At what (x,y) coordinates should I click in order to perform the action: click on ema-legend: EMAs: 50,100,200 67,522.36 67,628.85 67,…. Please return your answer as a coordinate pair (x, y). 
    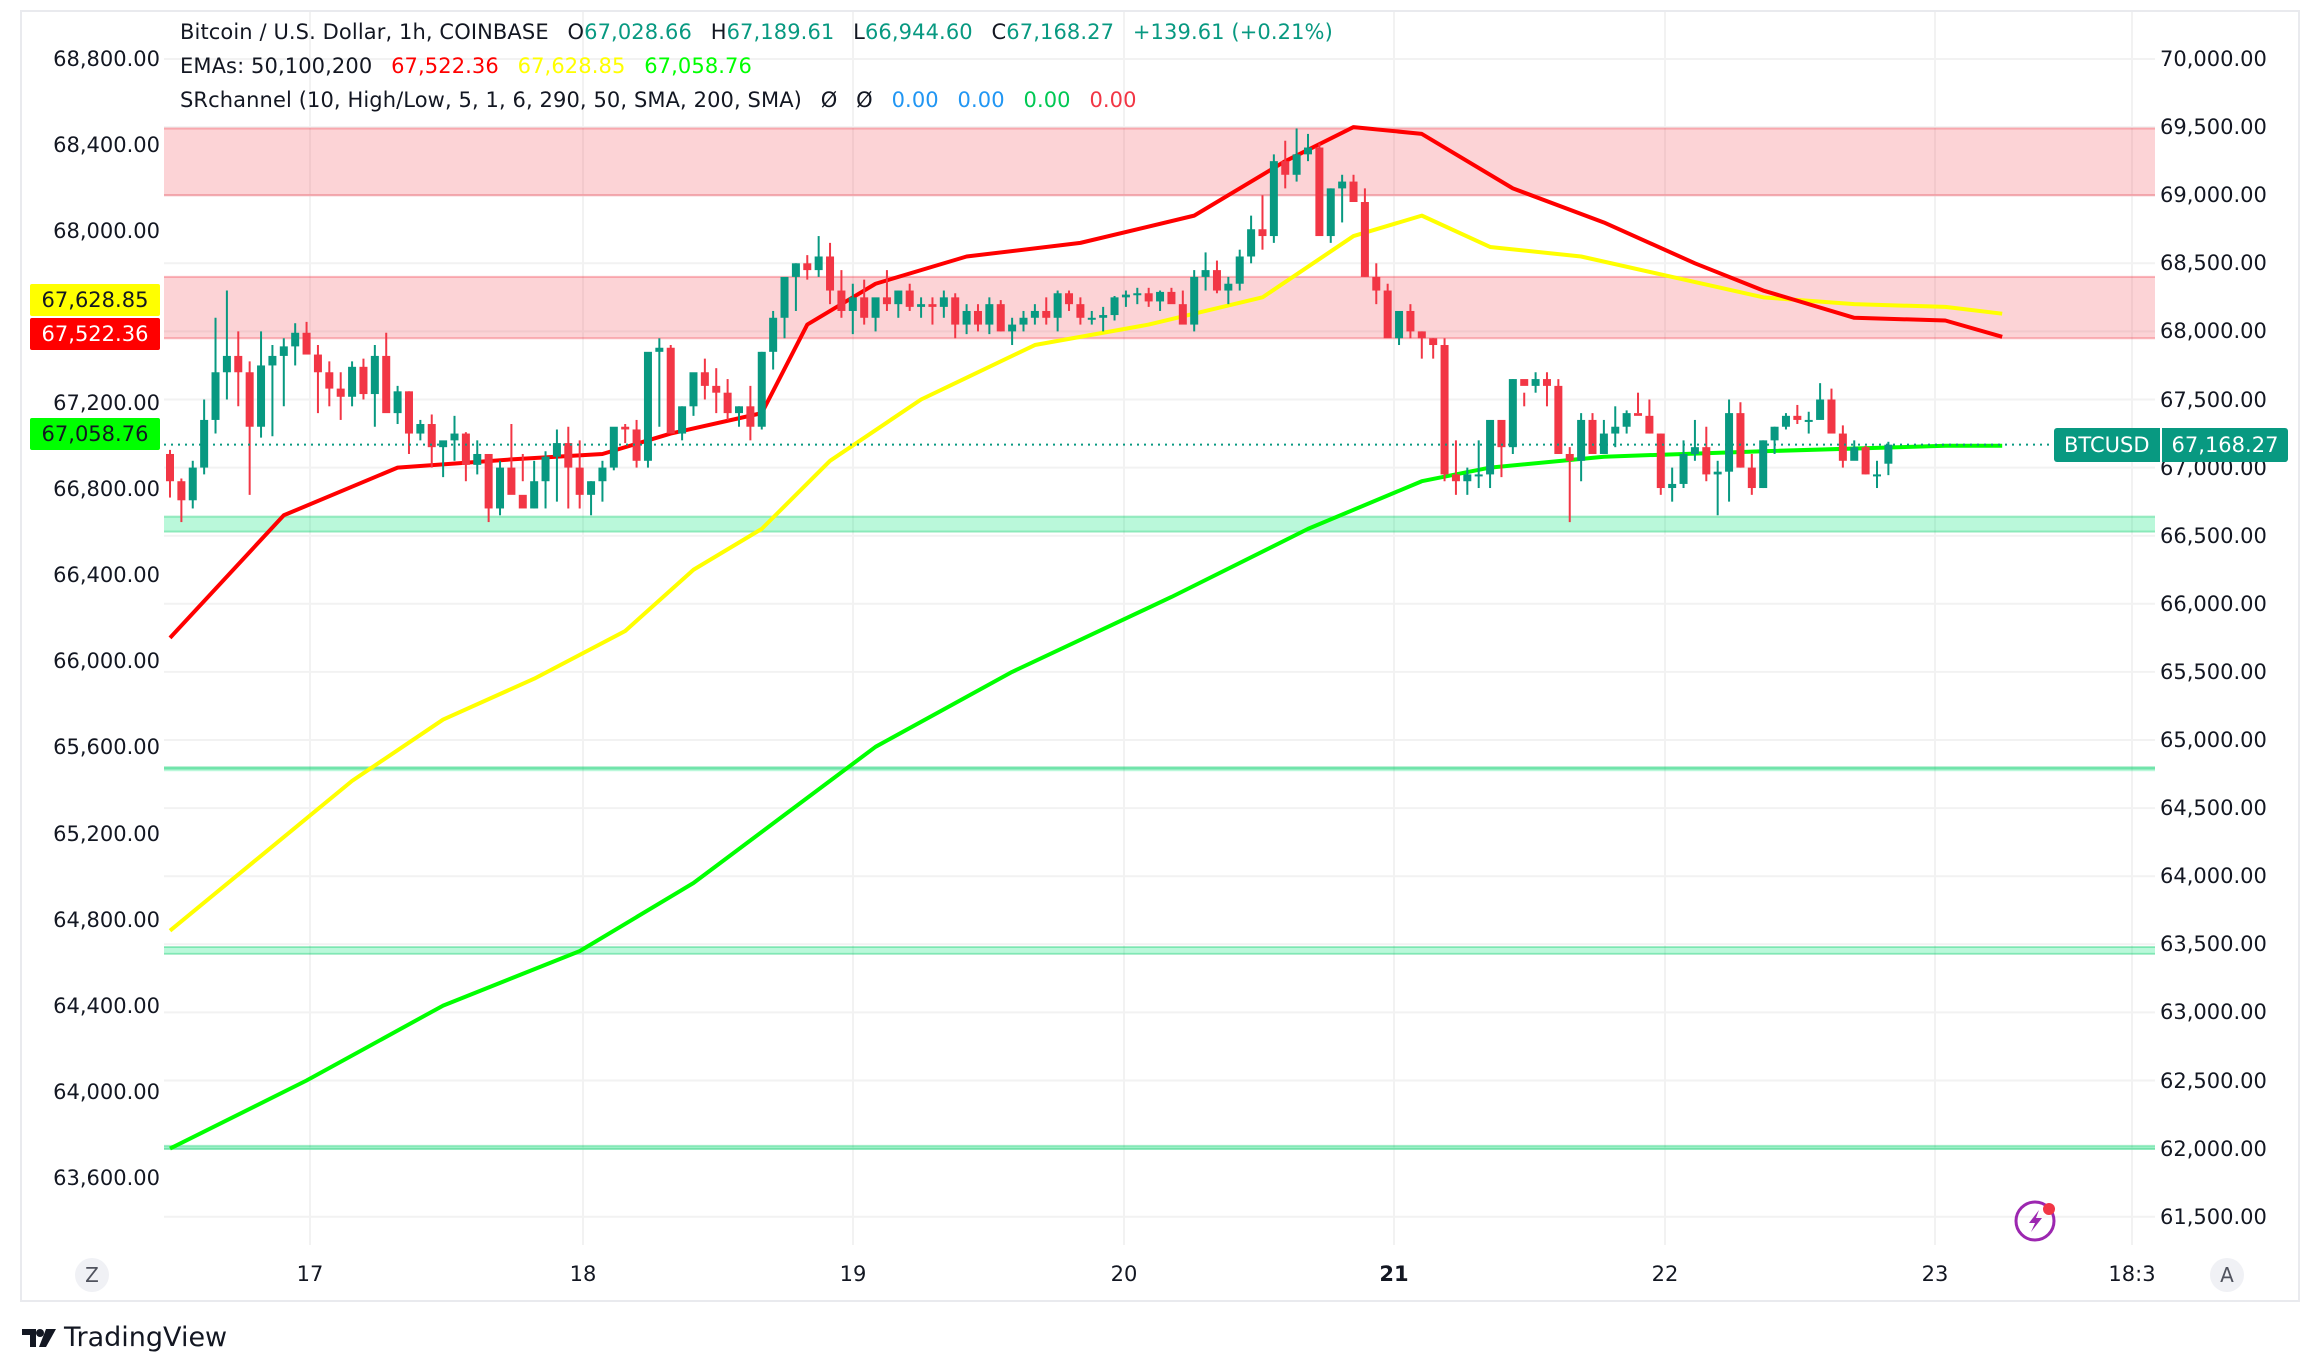
    Looking at the image, I should click on (466, 66).